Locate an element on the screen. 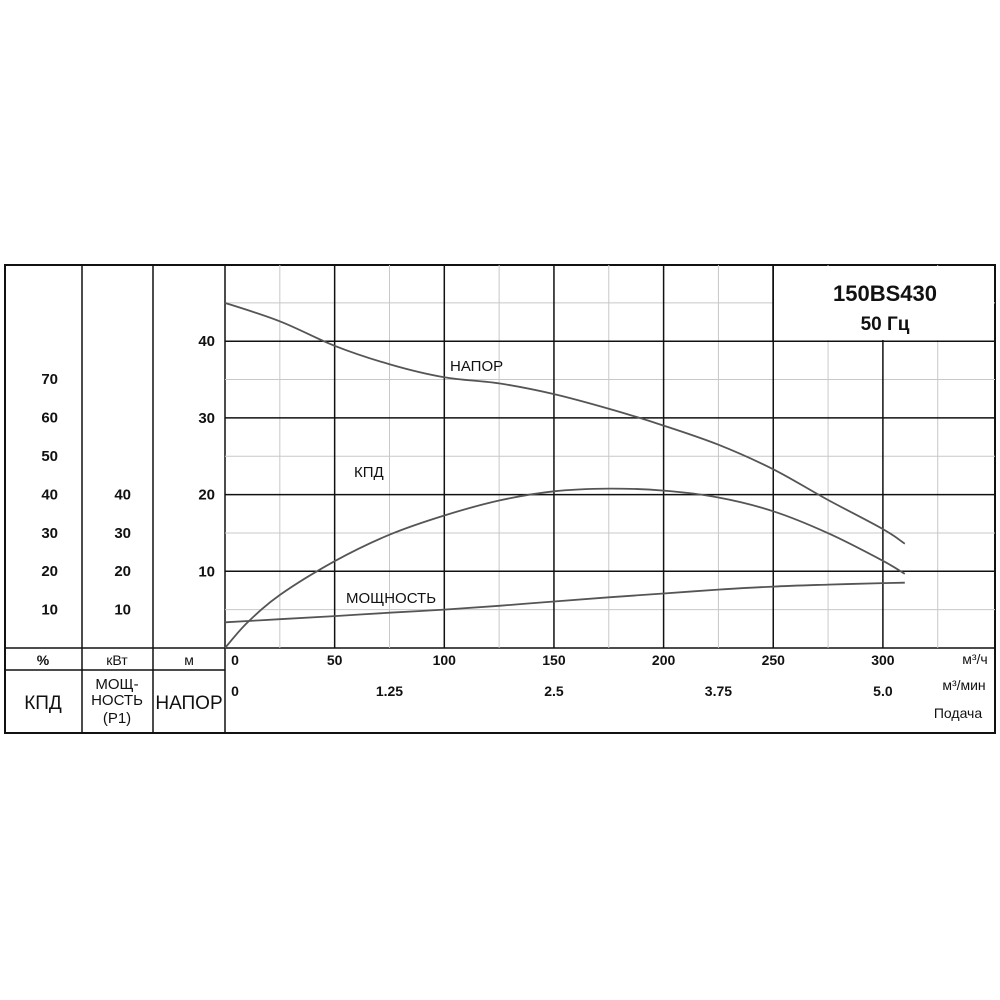  efficiency-unit: % is located at coordinates (43, 660).